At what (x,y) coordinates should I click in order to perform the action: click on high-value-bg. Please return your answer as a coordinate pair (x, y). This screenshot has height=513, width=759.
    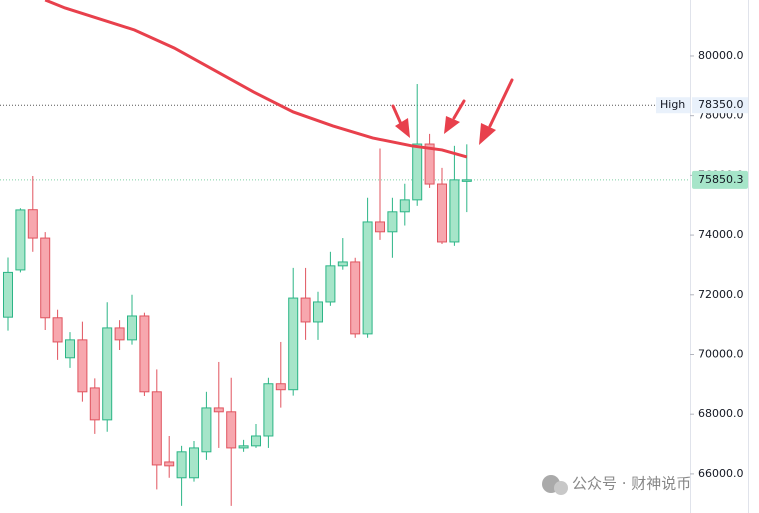
    Looking at the image, I should click on (720, 105).